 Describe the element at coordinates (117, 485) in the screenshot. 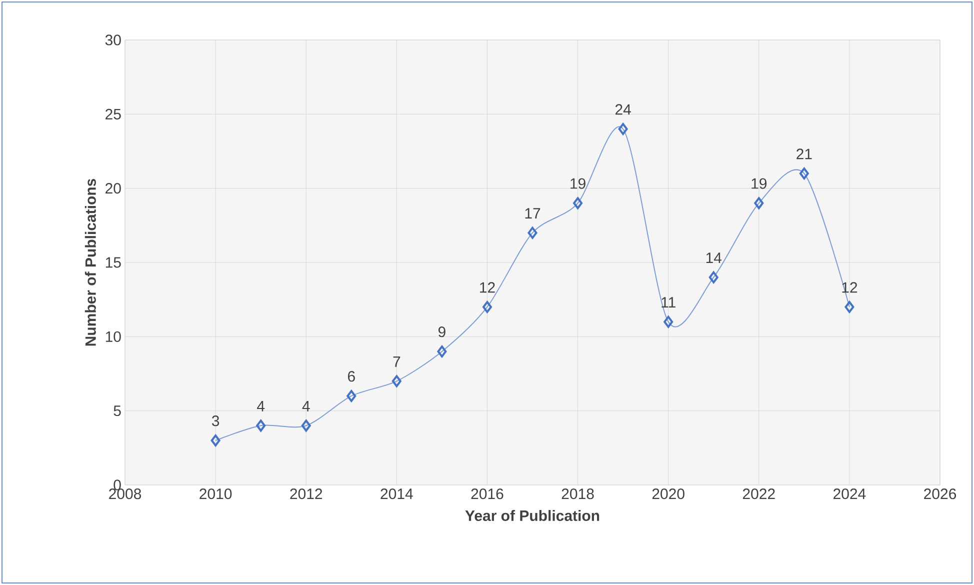

I see `y-tick-label: 0` at that location.